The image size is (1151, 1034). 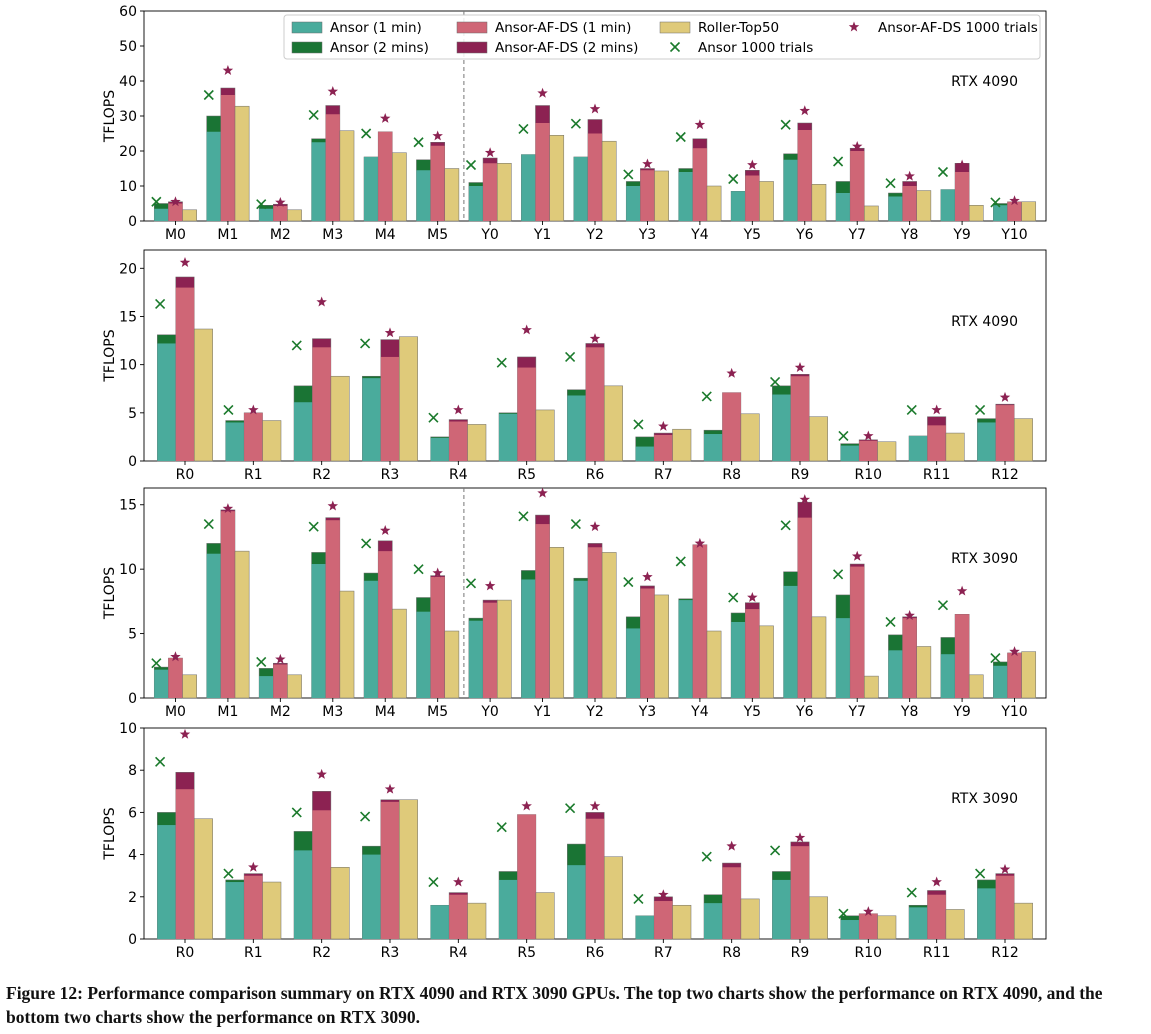 I want to click on y-tick-label: 15, so click(x=128, y=506).